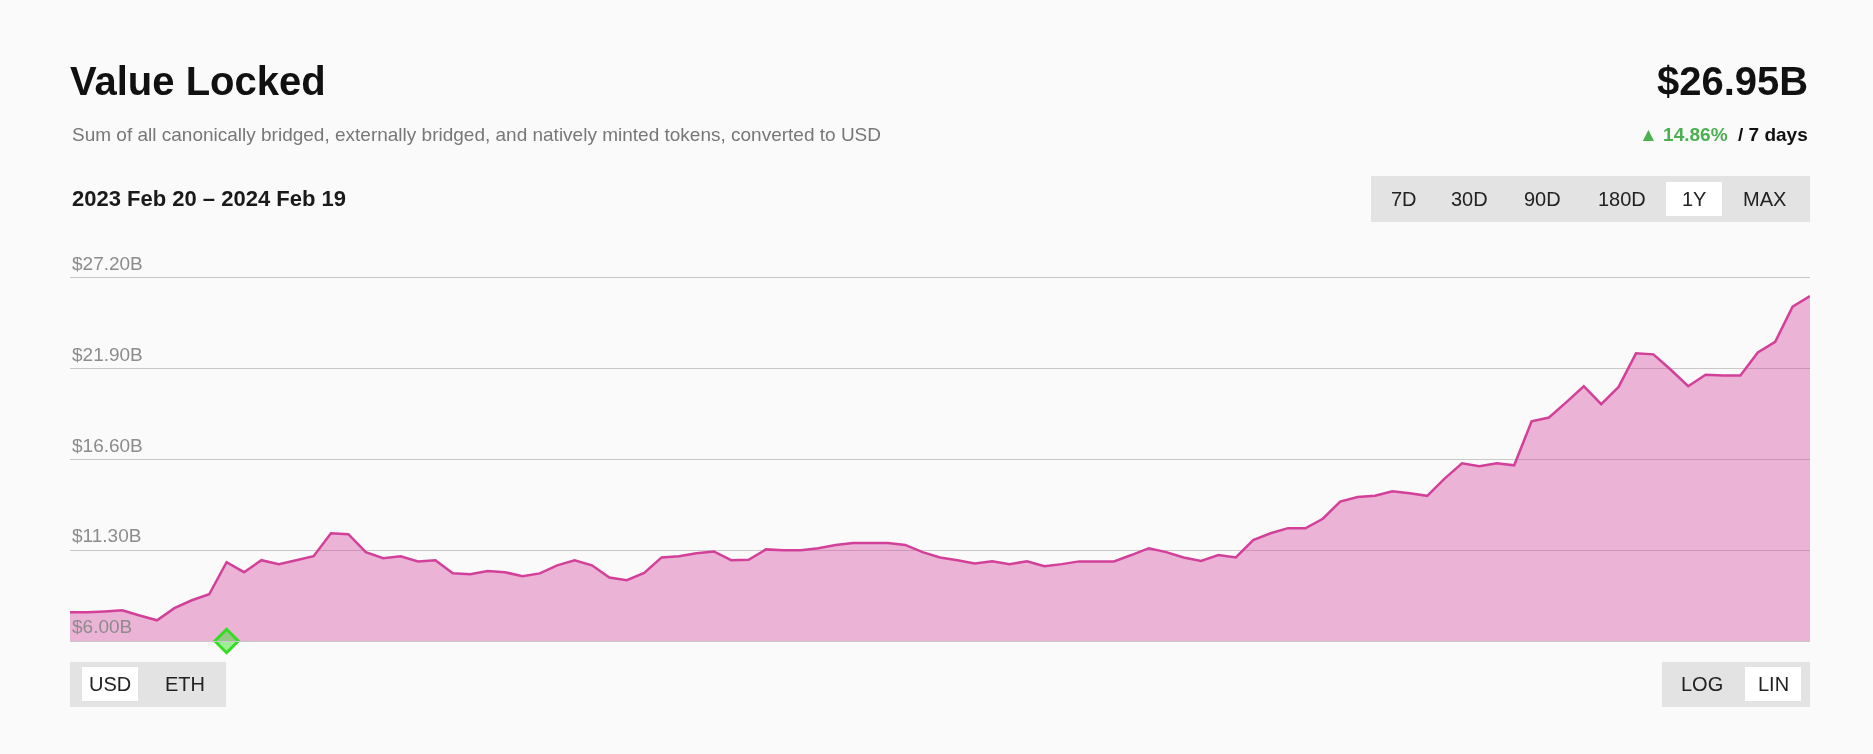  Describe the element at coordinates (185, 684) in the screenshot. I see `text: ETH` at that location.